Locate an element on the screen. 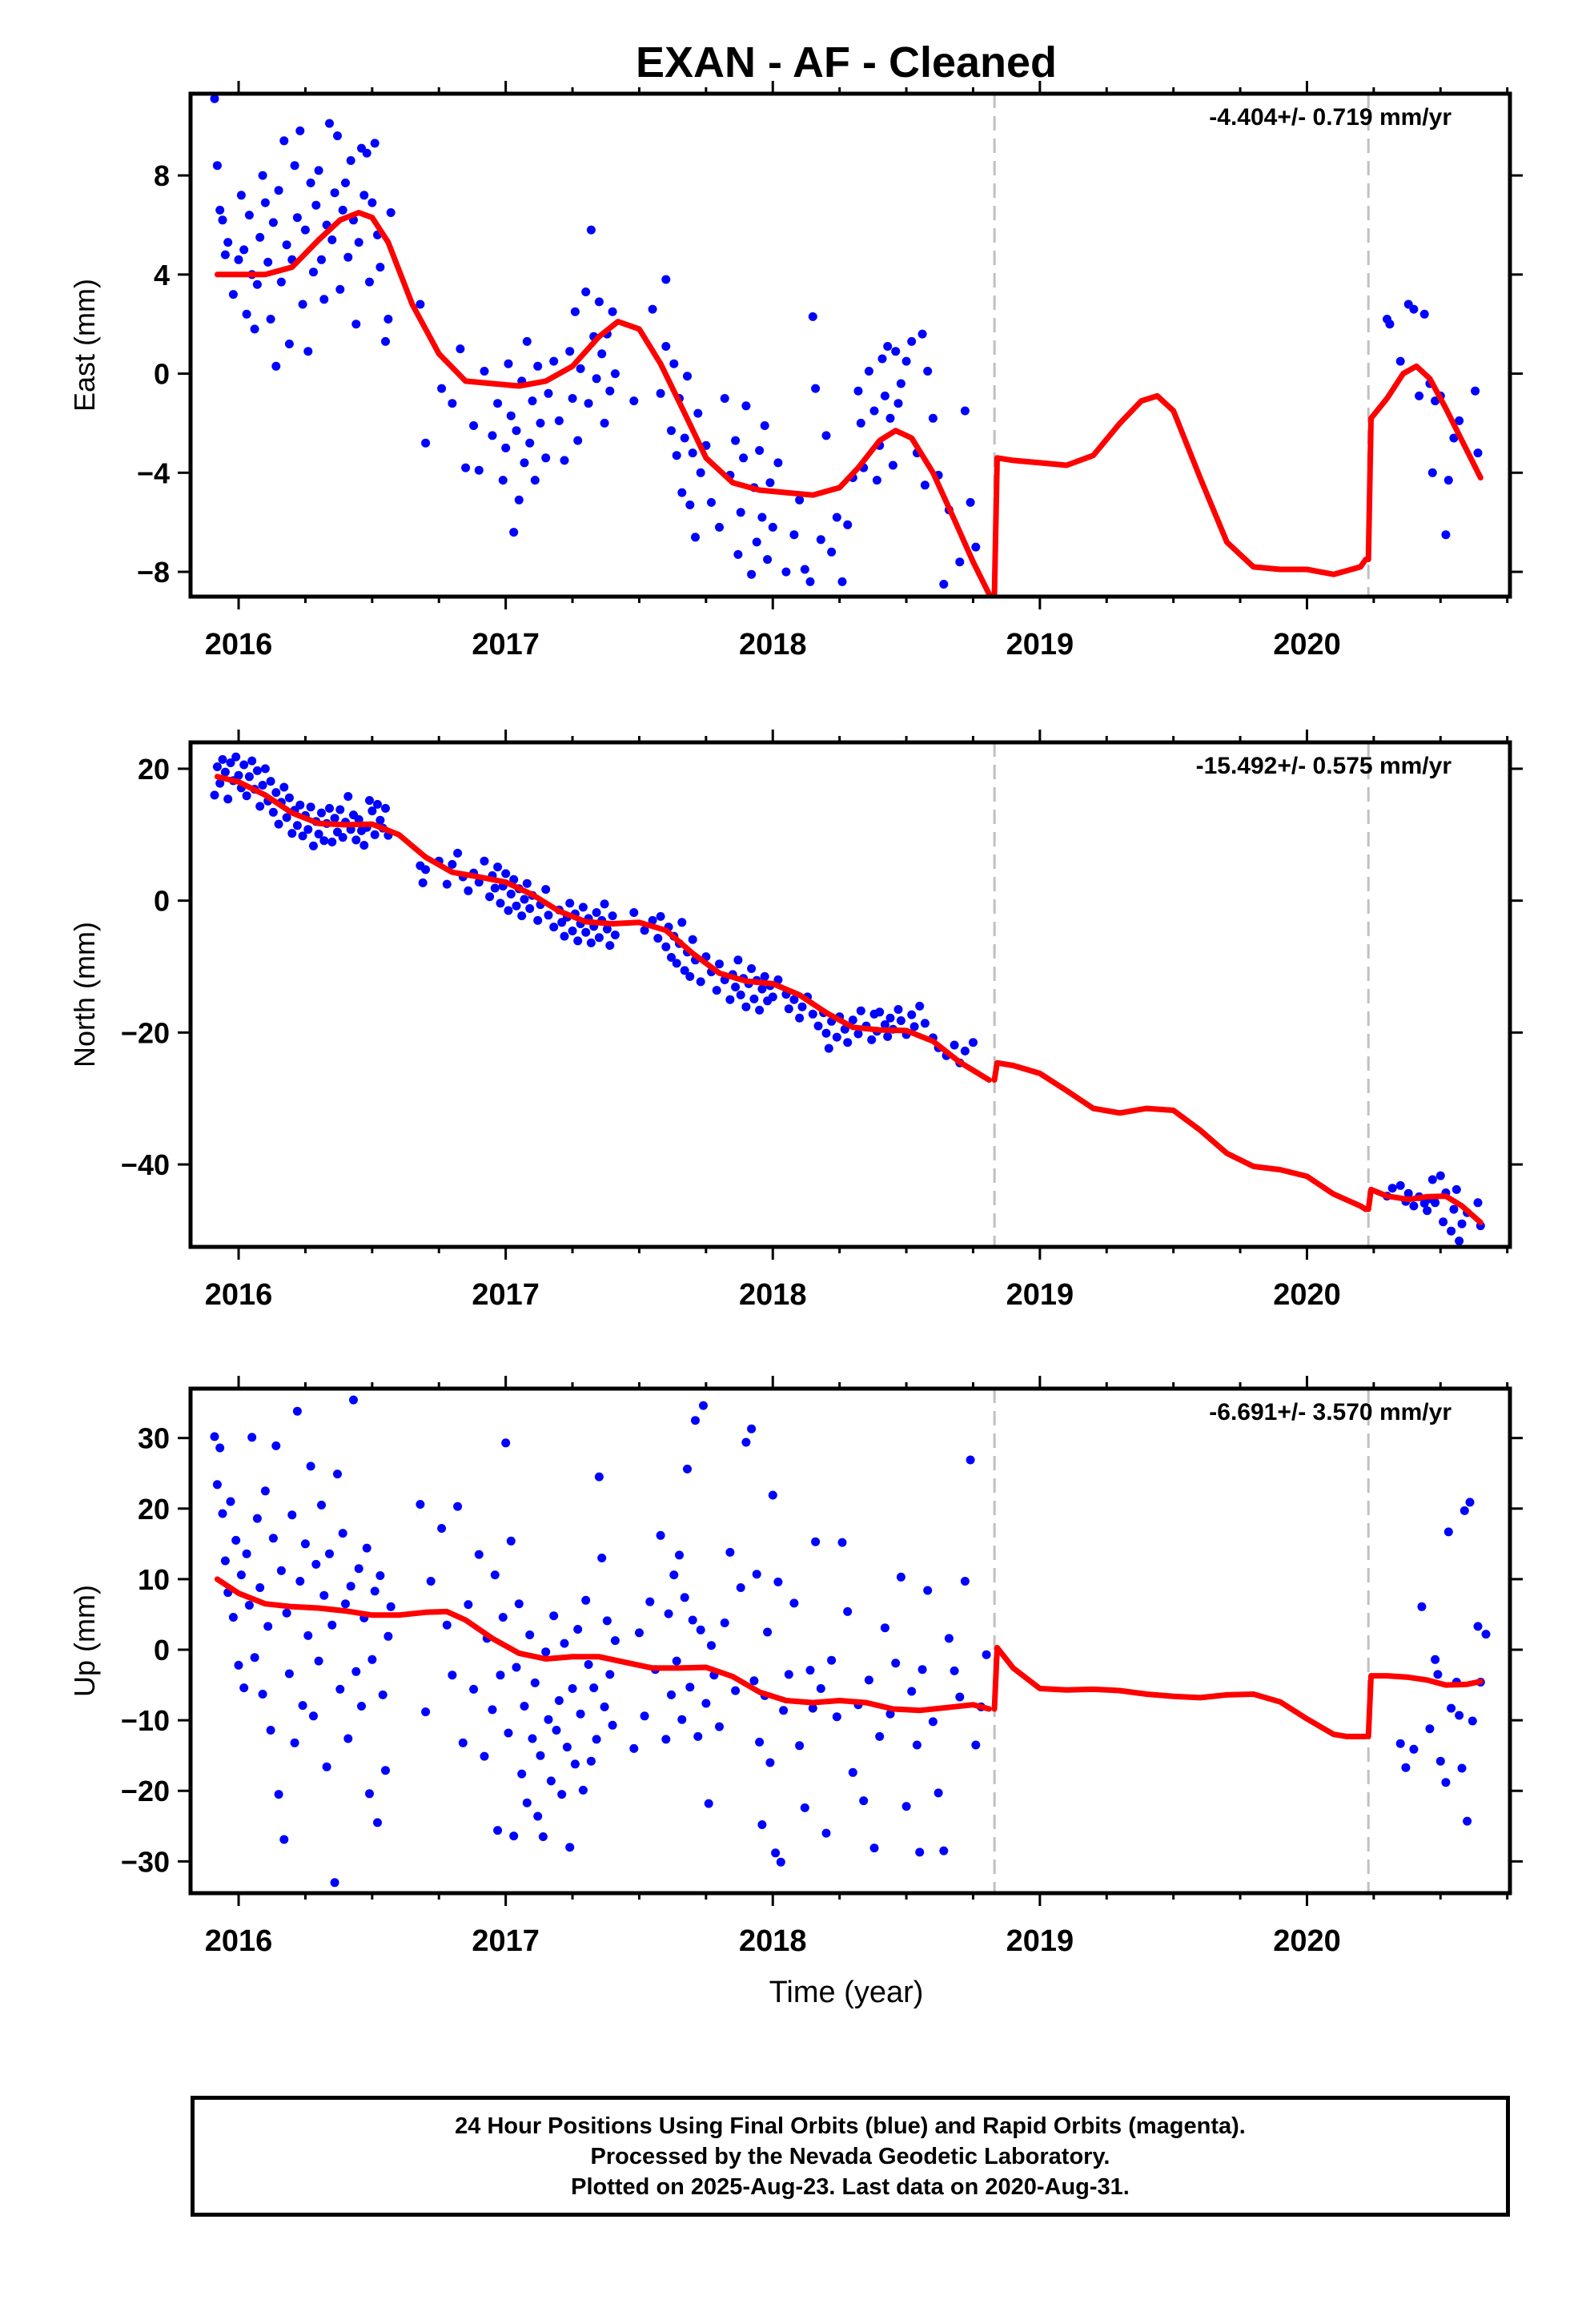 Image resolution: width=1582 pixels, height=2324 pixels. y-tick-label: 30 is located at coordinates (154, 1438).